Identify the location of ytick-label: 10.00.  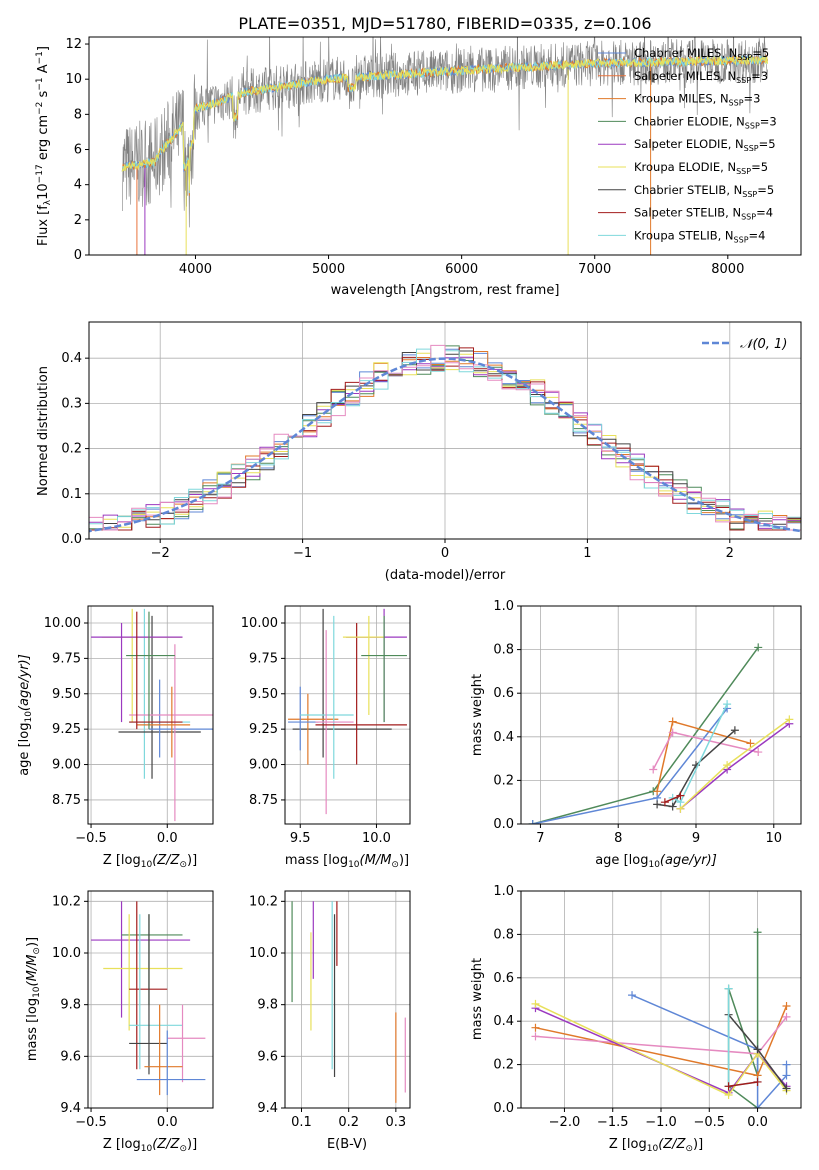
(62, 623).